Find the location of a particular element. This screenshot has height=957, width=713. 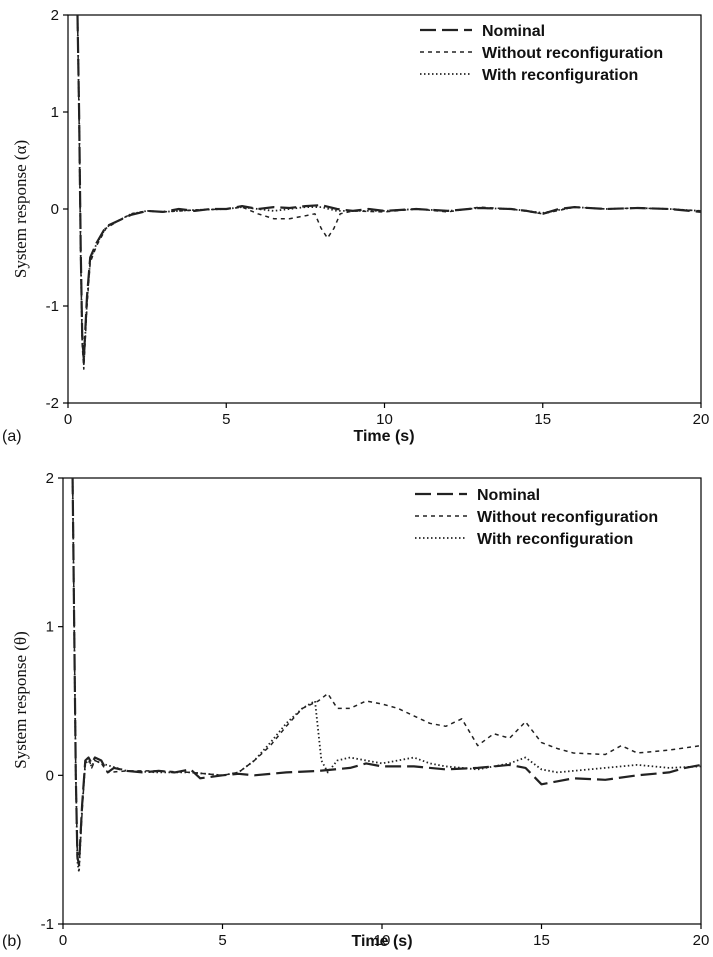

x-axis-label-a: Time (s) is located at coordinates (383, 436).